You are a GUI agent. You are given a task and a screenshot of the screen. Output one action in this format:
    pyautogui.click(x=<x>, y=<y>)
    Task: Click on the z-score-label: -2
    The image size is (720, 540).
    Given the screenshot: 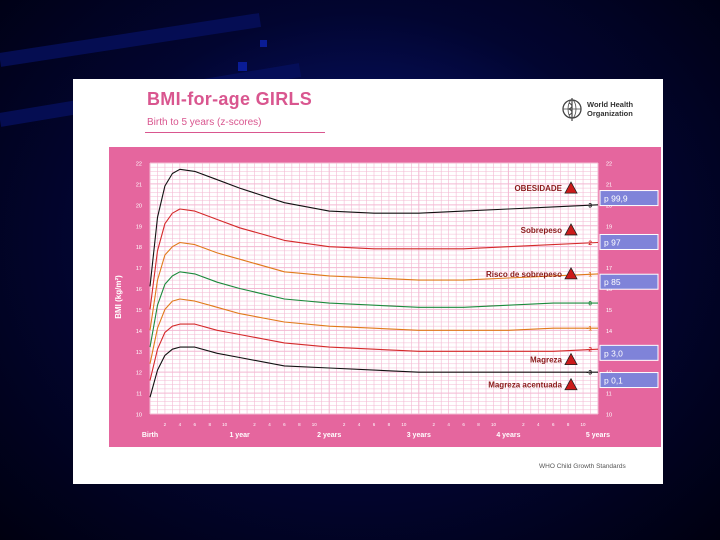 What is the action you would take?
    pyautogui.click(x=589, y=350)
    